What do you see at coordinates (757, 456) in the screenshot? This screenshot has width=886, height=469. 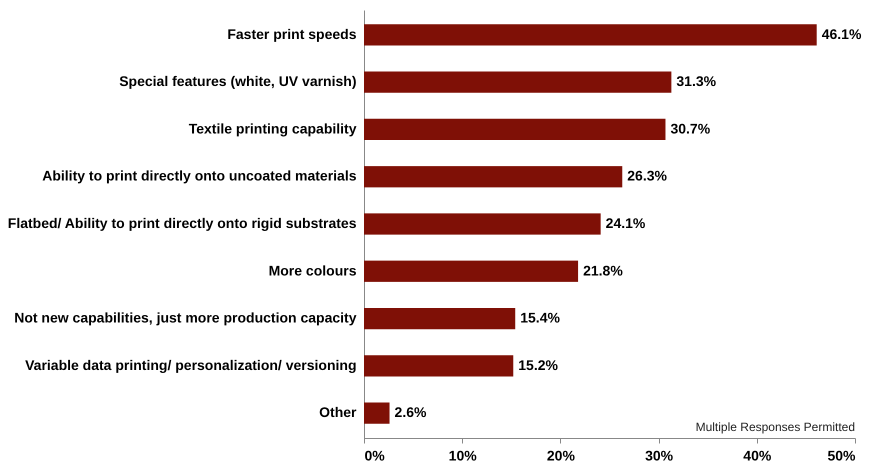 I see `x-tick-label: 40%` at bounding box center [757, 456].